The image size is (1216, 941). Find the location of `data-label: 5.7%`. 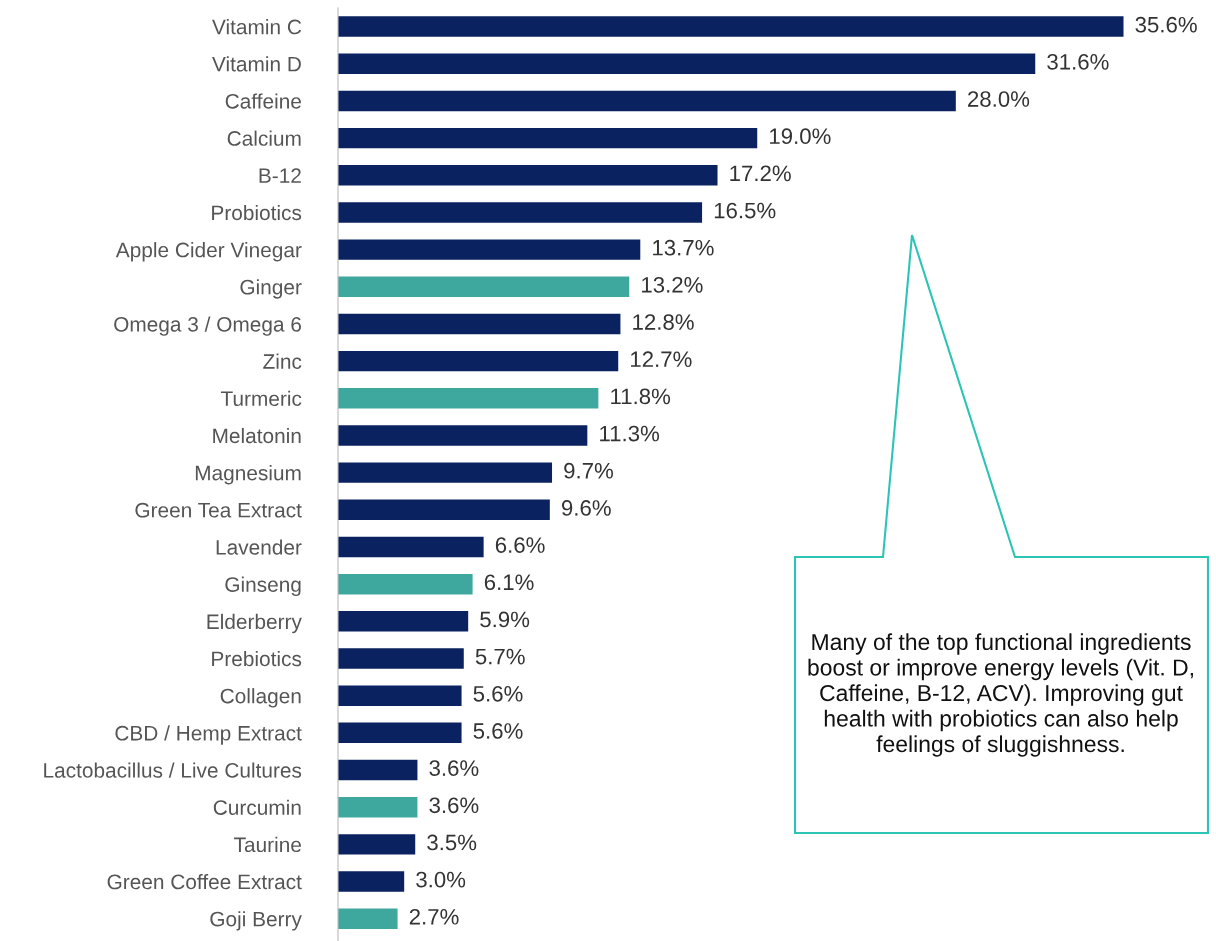

data-label: 5.7% is located at coordinates (500, 656).